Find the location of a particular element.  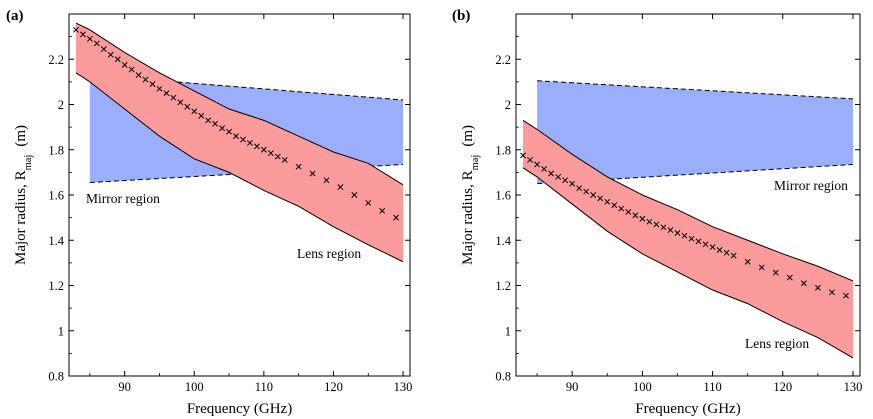

panel-a-y-axis-label-sub: maj is located at coordinates (28, 163).